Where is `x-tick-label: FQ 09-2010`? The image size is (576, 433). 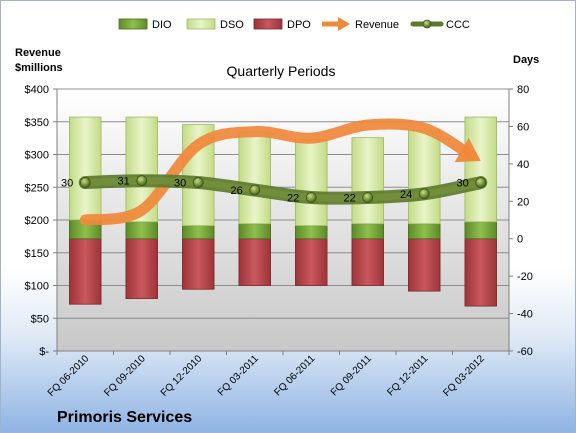
x-tick-label: FQ 09-2010 is located at coordinates (125, 376).